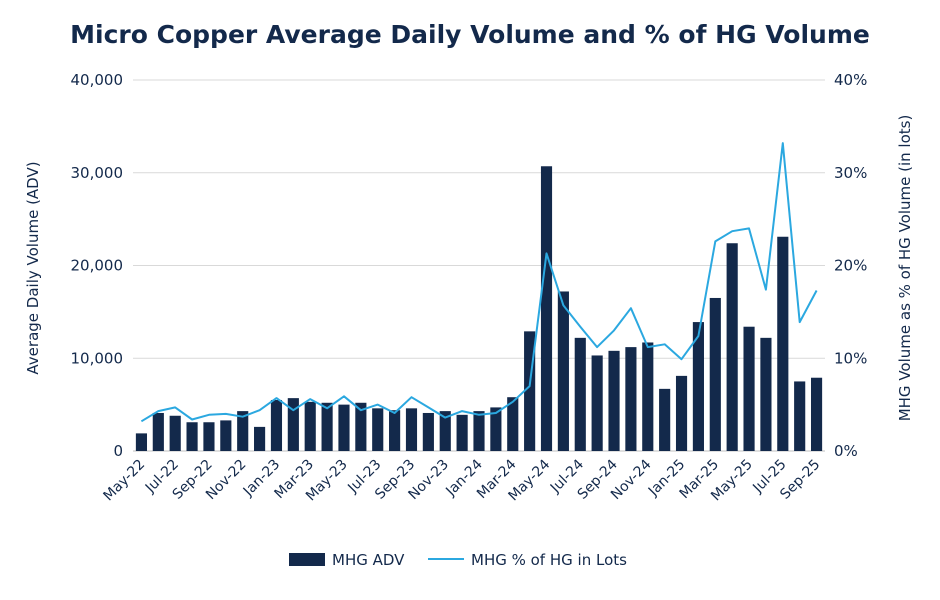  I want to click on y-tick-label: 20,000, so click(97, 266).